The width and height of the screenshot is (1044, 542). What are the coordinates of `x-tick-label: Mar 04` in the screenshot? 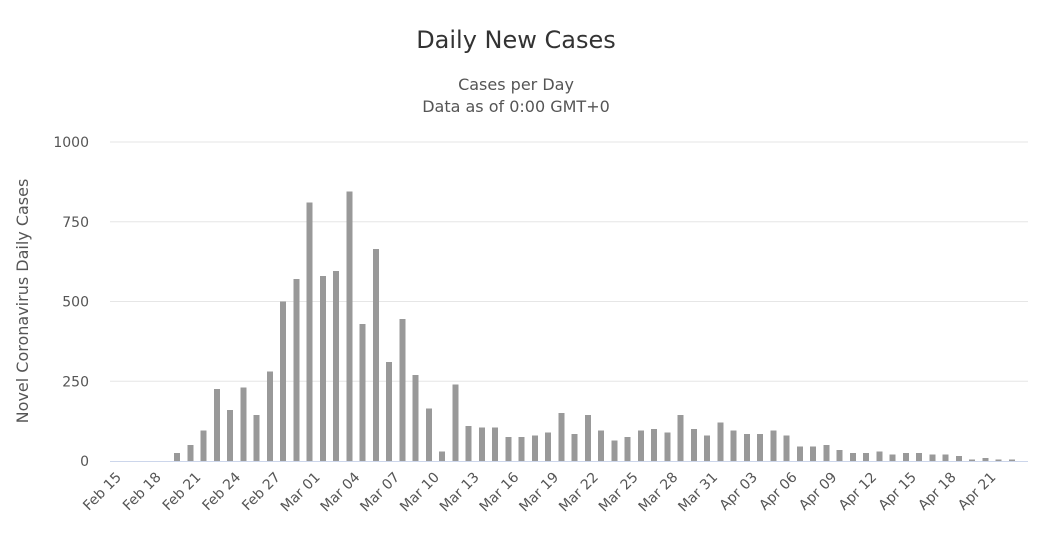 It's located at (341, 492).